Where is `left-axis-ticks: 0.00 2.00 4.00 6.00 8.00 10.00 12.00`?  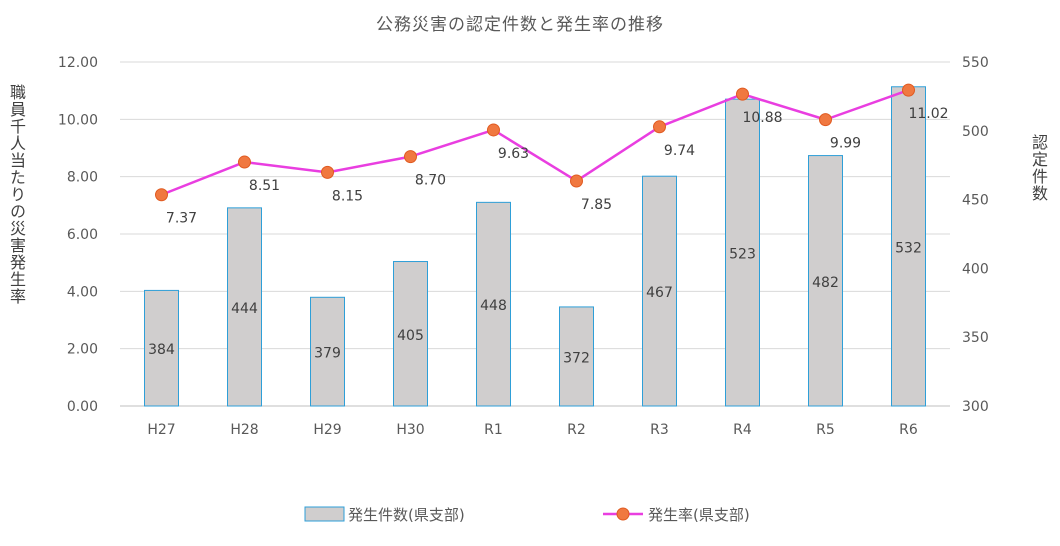 left-axis-ticks: 0.00 2.00 4.00 6.00 8.00 10.00 12.00 is located at coordinates (78, 235).